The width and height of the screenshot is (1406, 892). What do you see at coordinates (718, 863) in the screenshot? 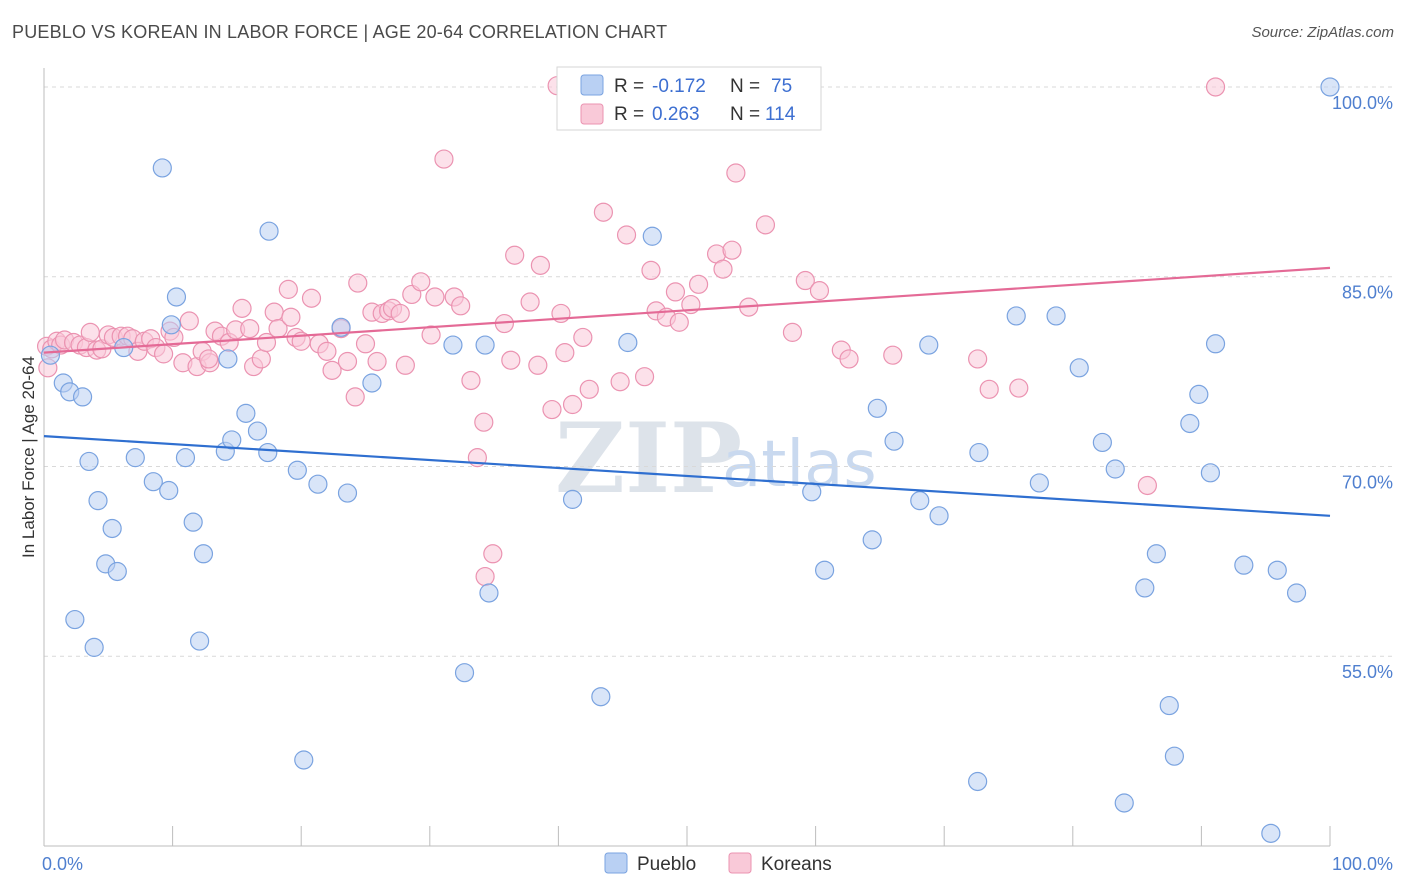
I see `bottom-legend: Pueblo Koreans` at bounding box center [718, 863].